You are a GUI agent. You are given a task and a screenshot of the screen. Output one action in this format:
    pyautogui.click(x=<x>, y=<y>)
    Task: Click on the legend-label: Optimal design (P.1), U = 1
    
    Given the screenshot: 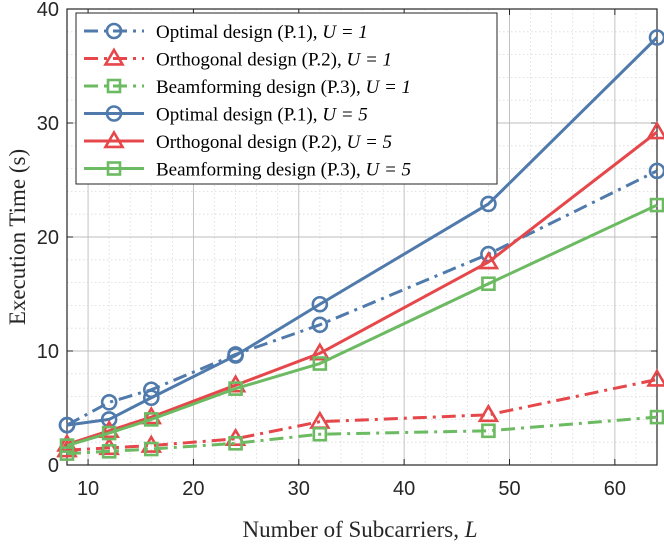 What is the action you would take?
    pyautogui.click(x=262, y=32)
    